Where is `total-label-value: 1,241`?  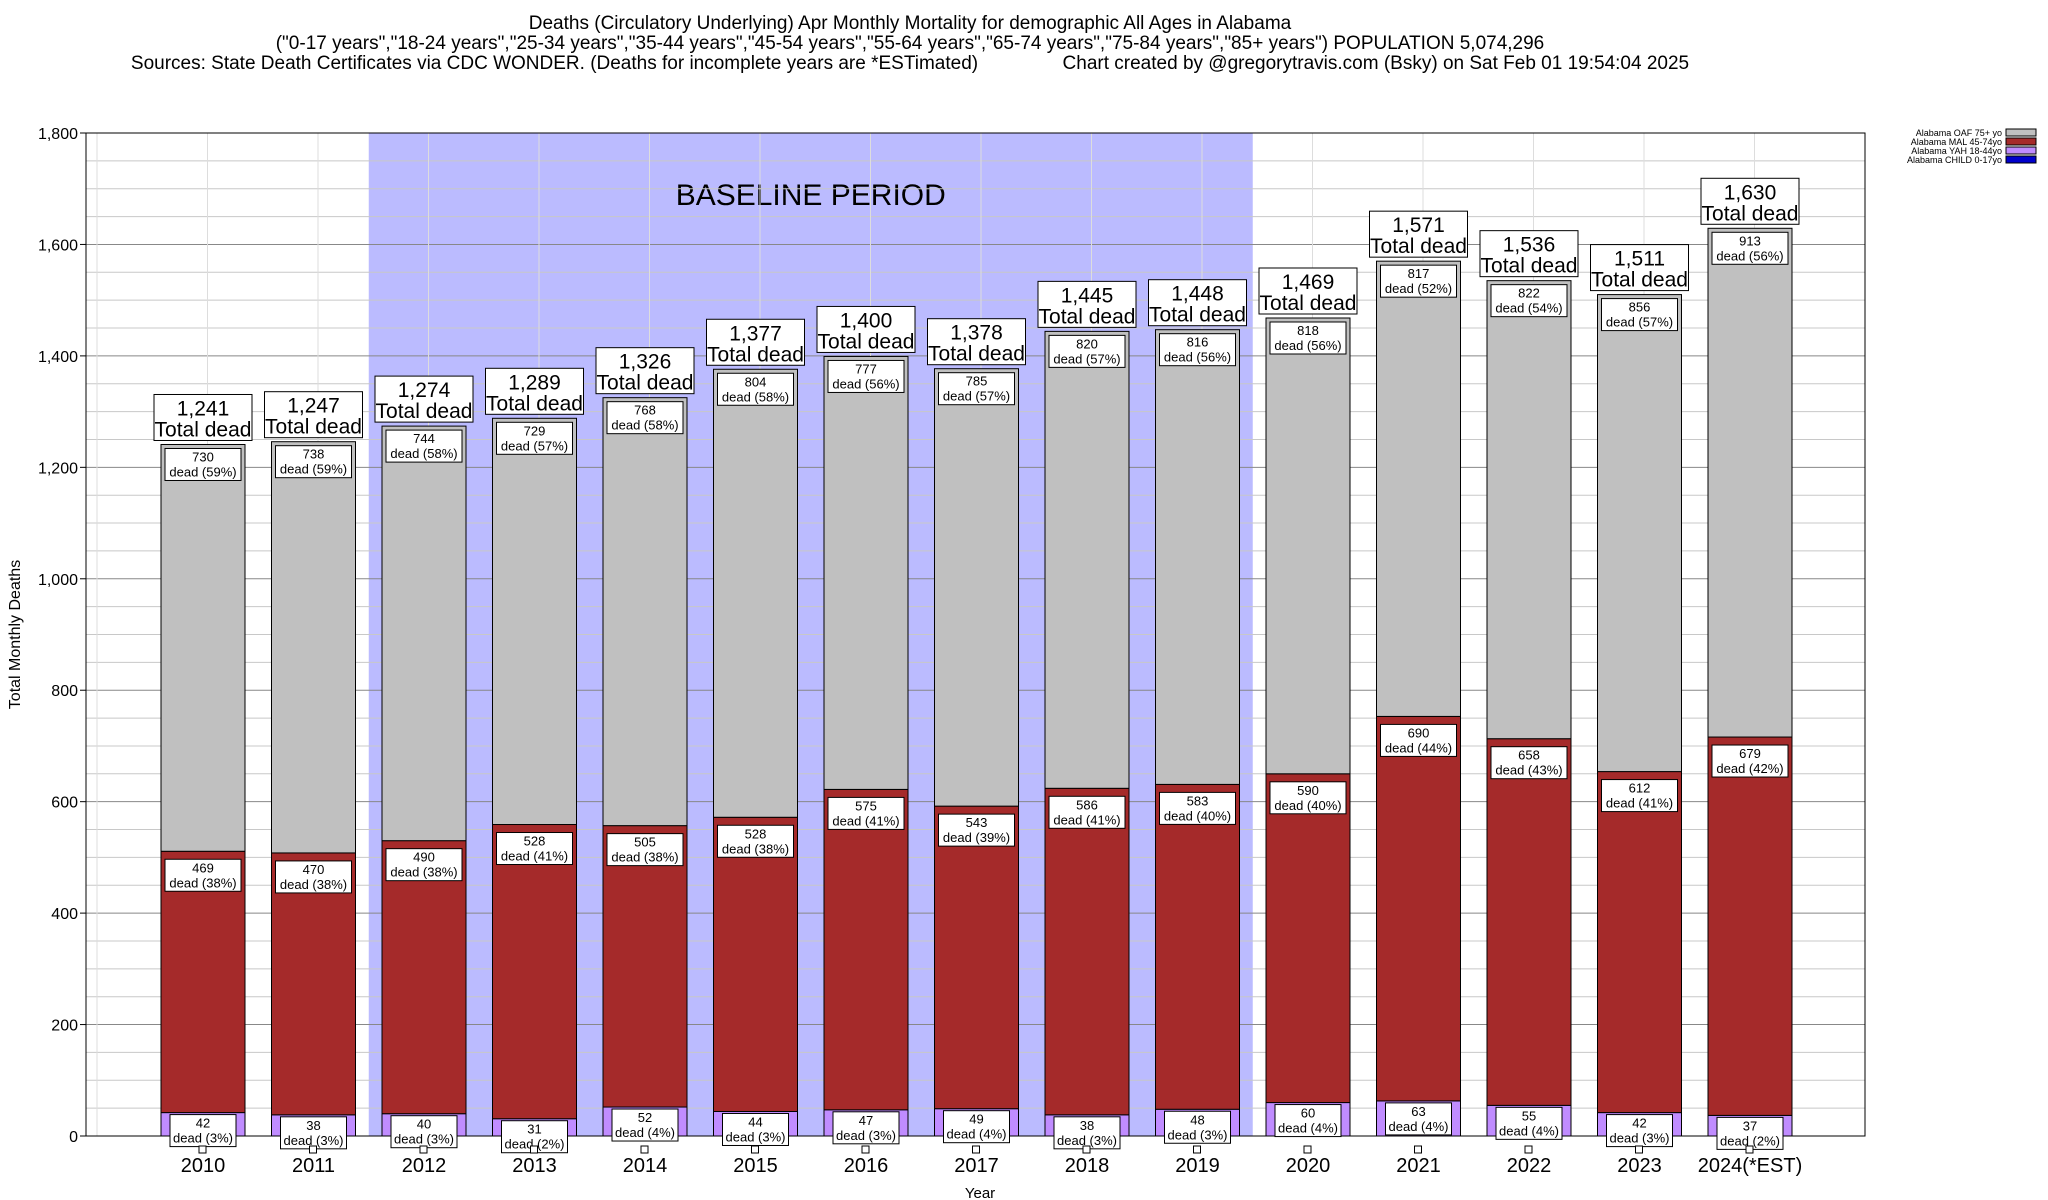 total-label-value: 1,241 is located at coordinates (203, 408).